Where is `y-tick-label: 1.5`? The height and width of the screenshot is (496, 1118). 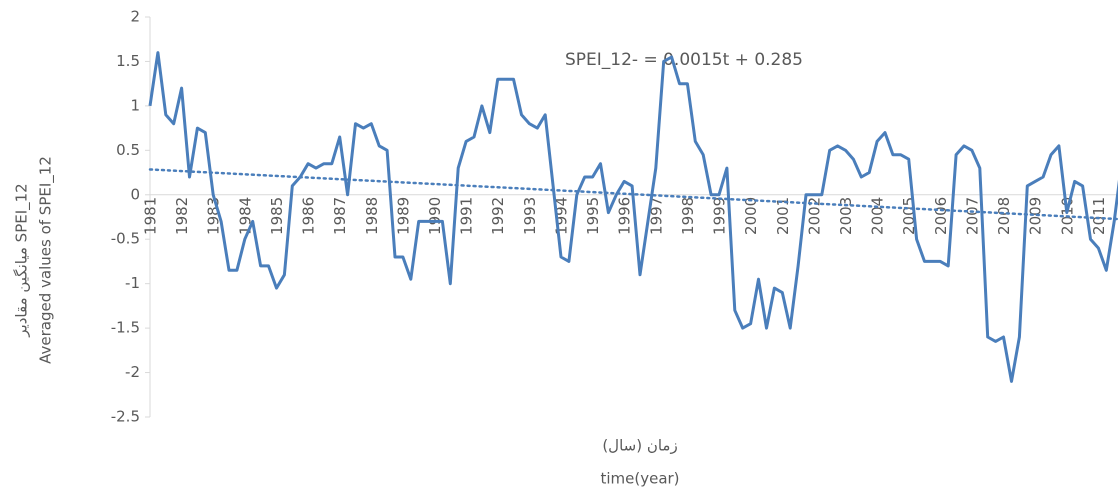
y-tick-label: 1.5 is located at coordinates (128, 61).